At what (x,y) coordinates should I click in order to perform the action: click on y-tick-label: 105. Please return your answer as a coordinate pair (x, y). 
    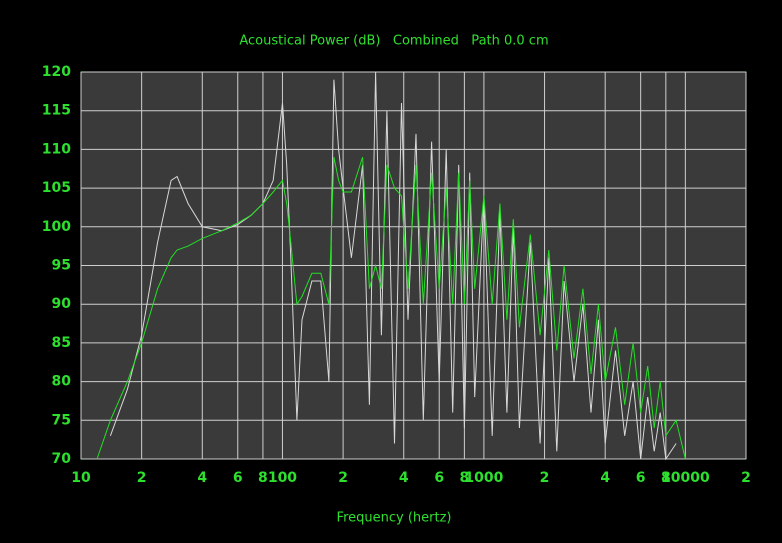
    Looking at the image, I should click on (56, 188).